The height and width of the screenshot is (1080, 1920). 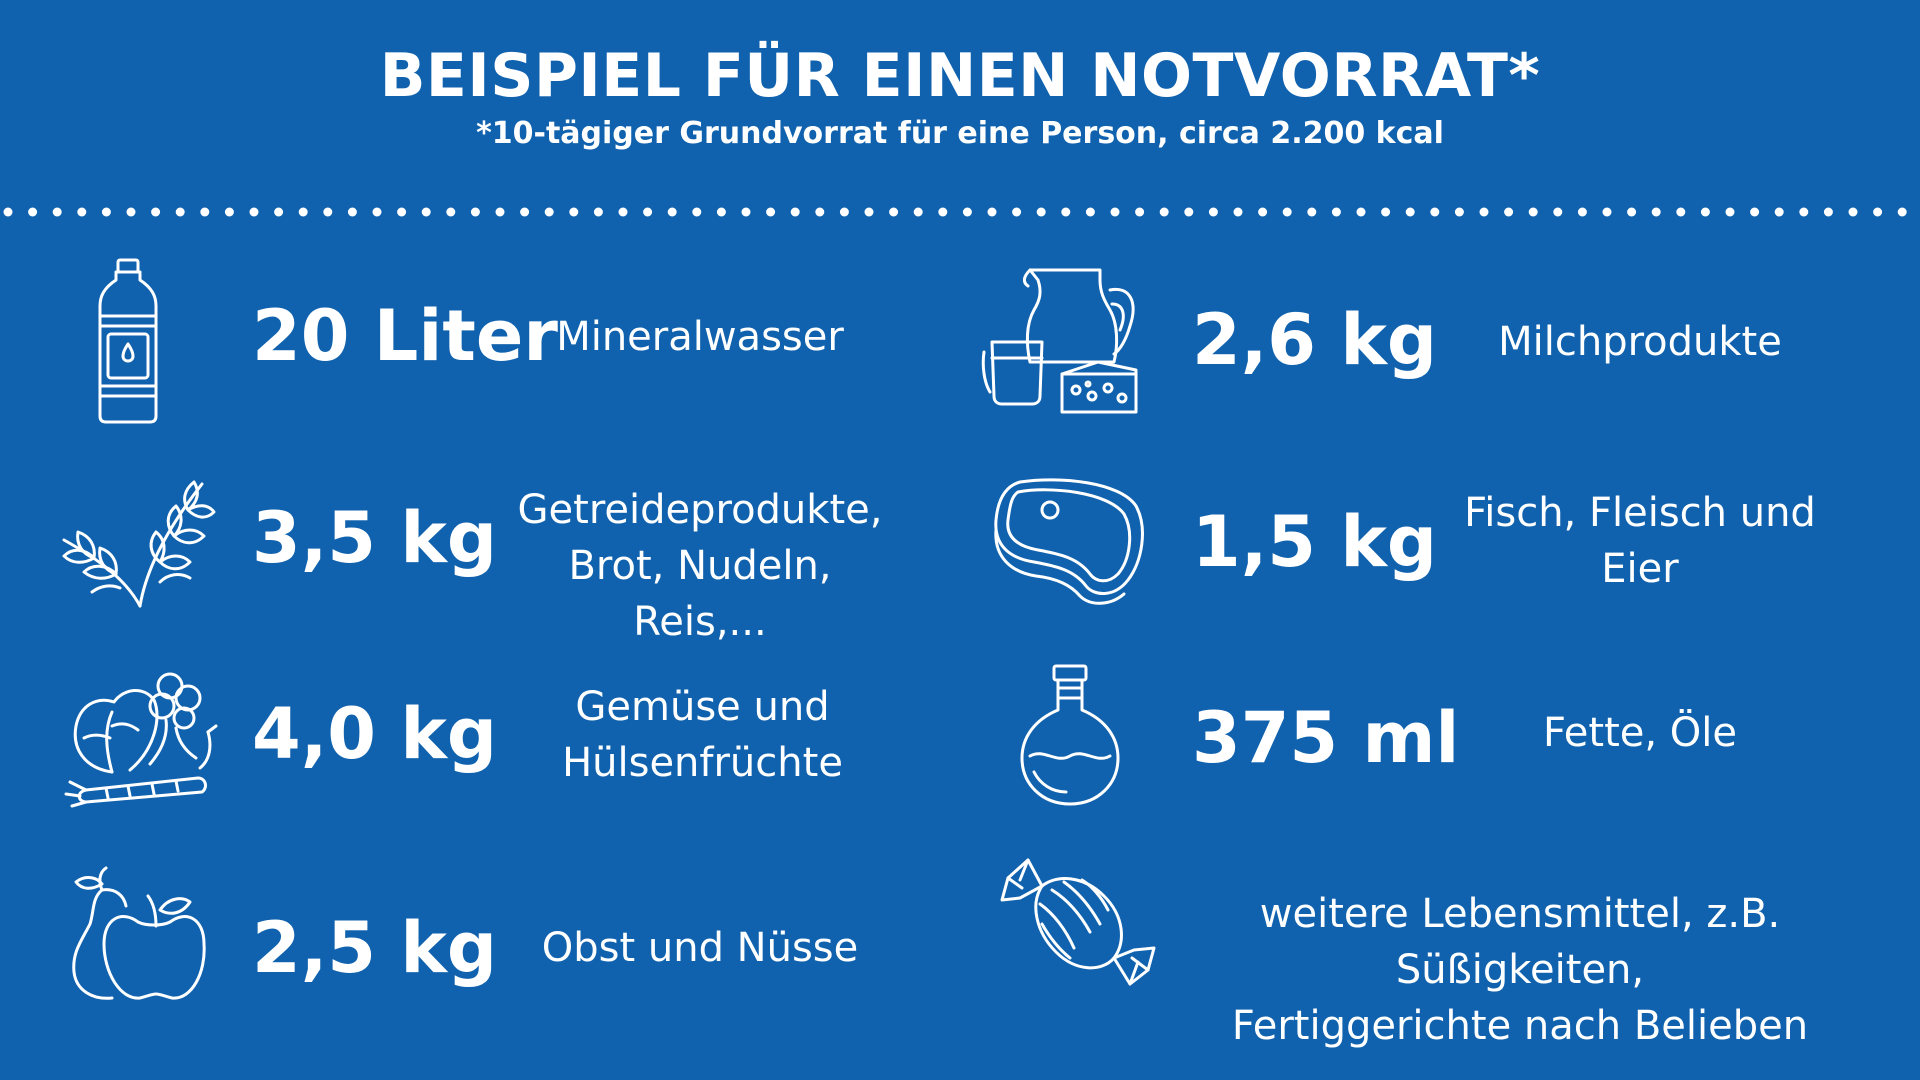 What do you see at coordinates (128, 341) in the screenshot?
I see `water-bottle-icon` at bounding box center [128, 341].